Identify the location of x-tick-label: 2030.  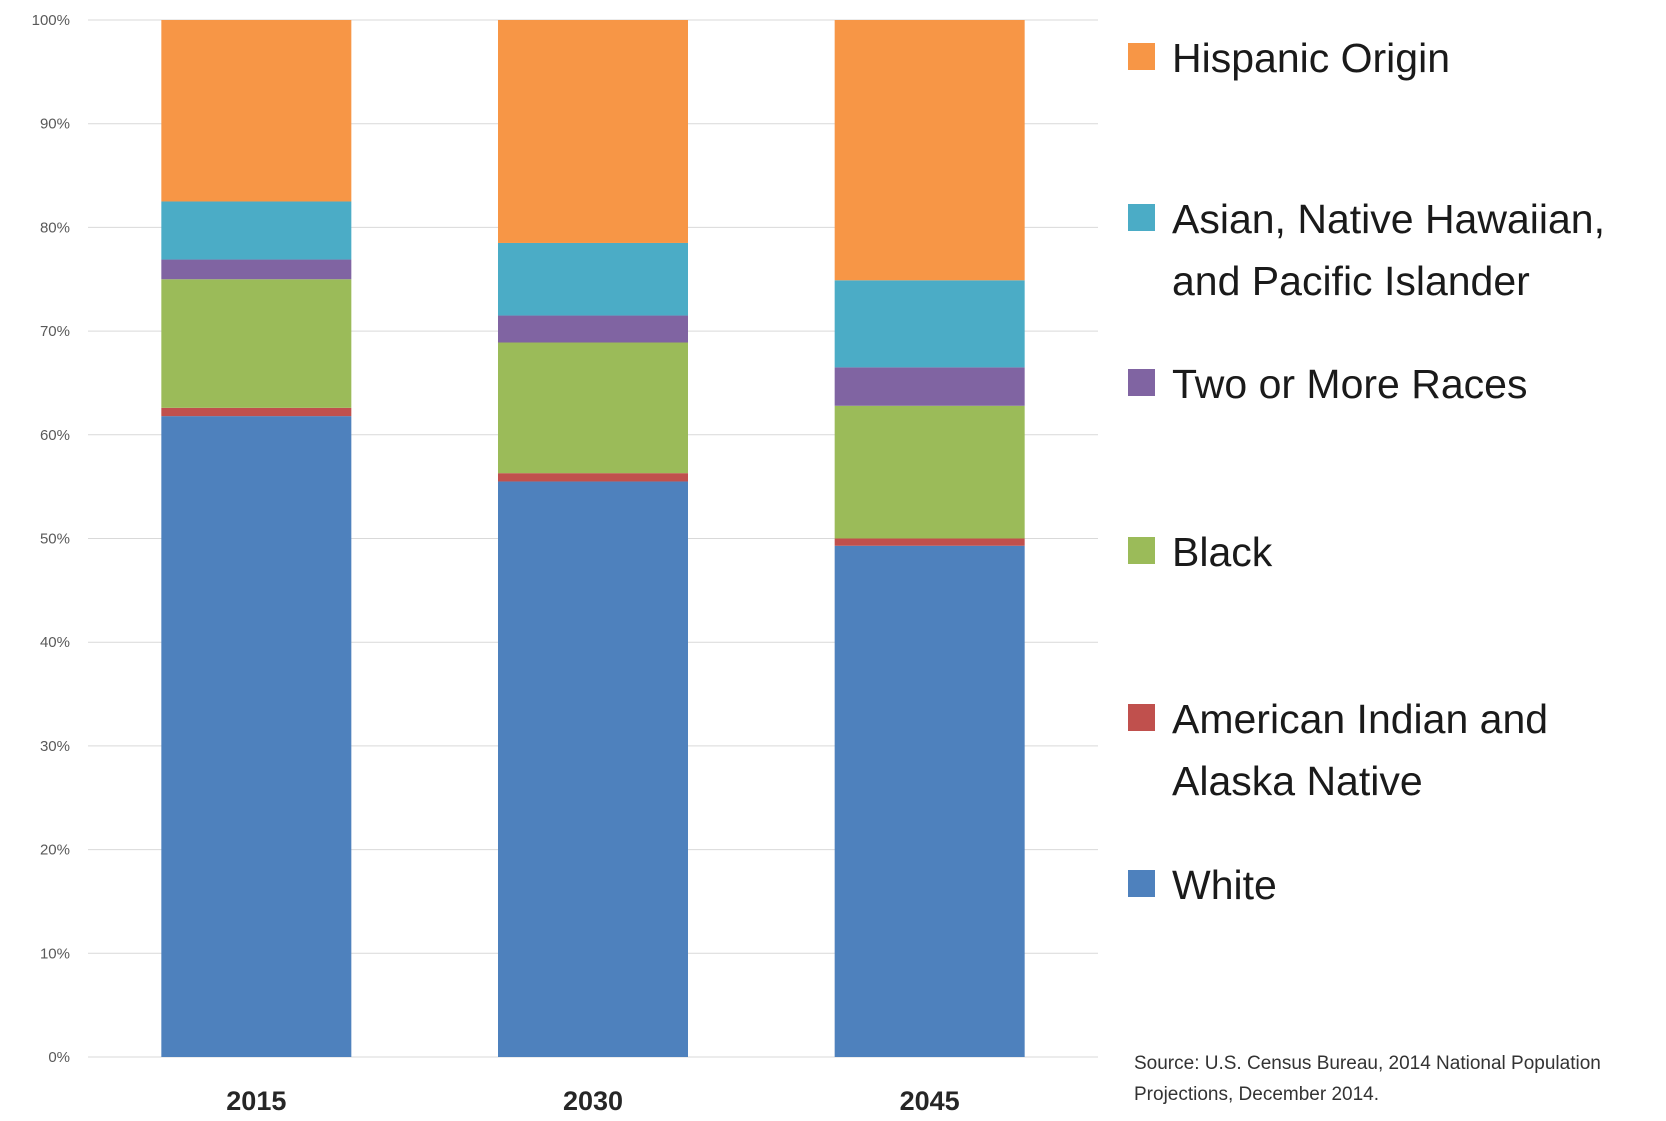
(593, 1101).